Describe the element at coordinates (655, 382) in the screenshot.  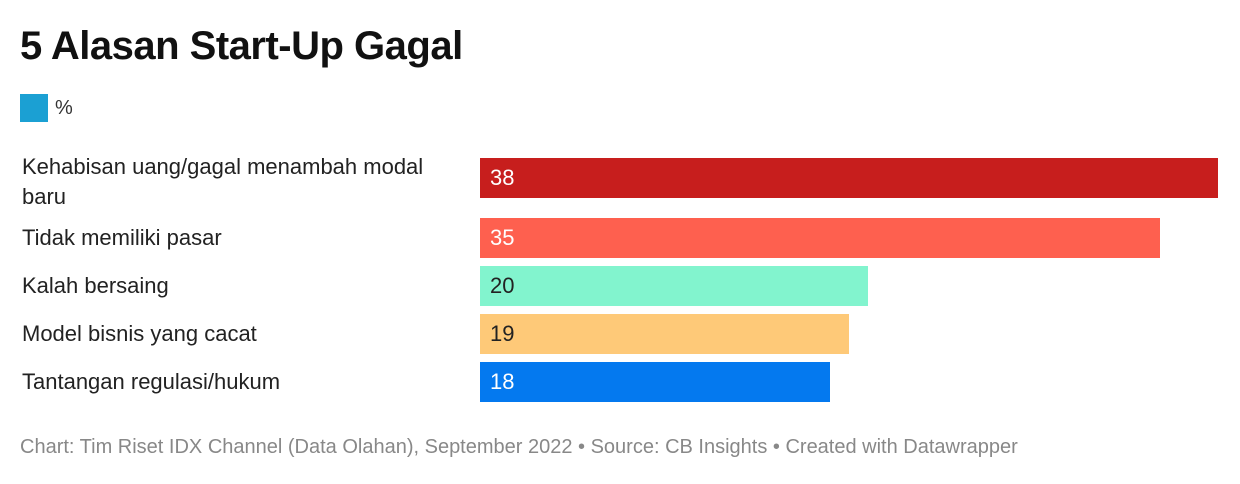
I see `bar: 18` at that location.